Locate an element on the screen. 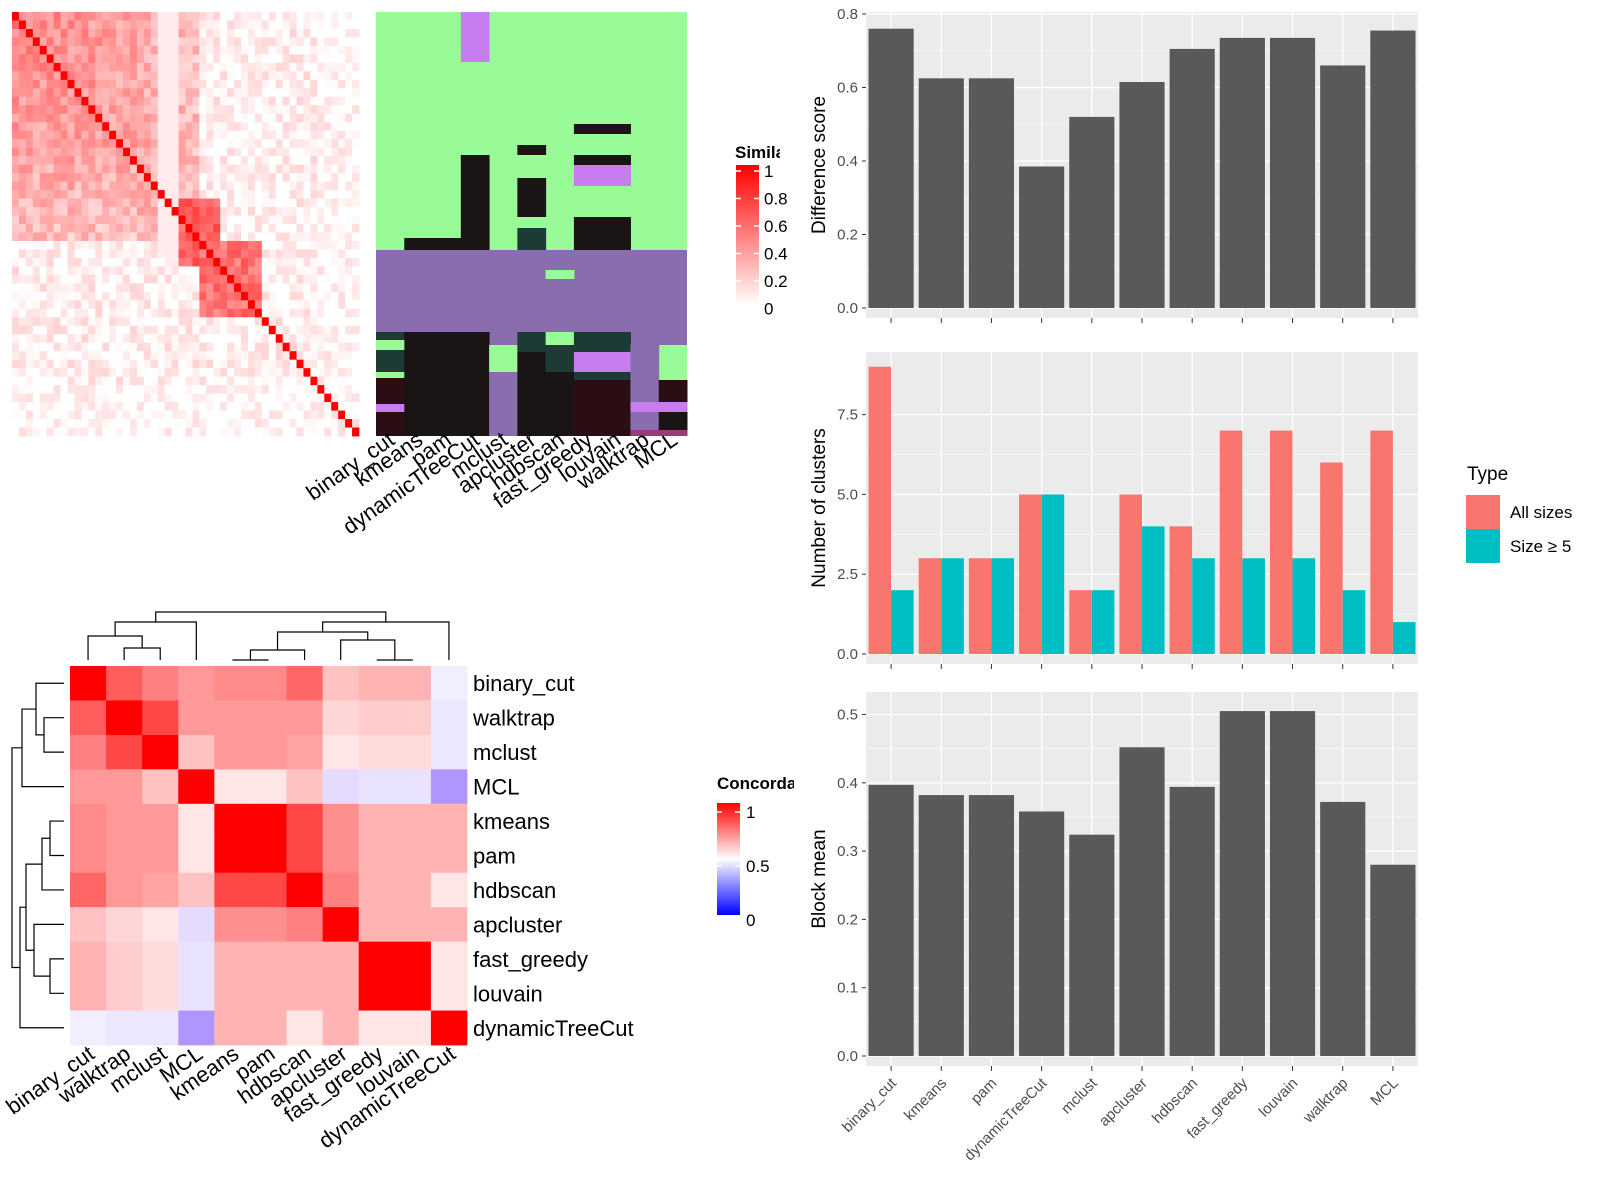 The image size is (1600, 1200). legend-title-mask is located at coordinates (800, 153).